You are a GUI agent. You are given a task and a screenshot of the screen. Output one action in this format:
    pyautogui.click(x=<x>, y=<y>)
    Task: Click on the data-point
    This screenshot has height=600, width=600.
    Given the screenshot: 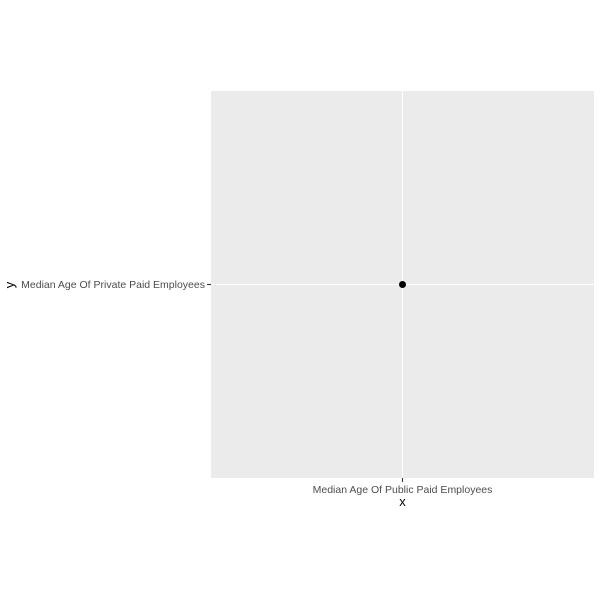 What is the action you would take?
    pyautogui.click(x=402, y=284)
    